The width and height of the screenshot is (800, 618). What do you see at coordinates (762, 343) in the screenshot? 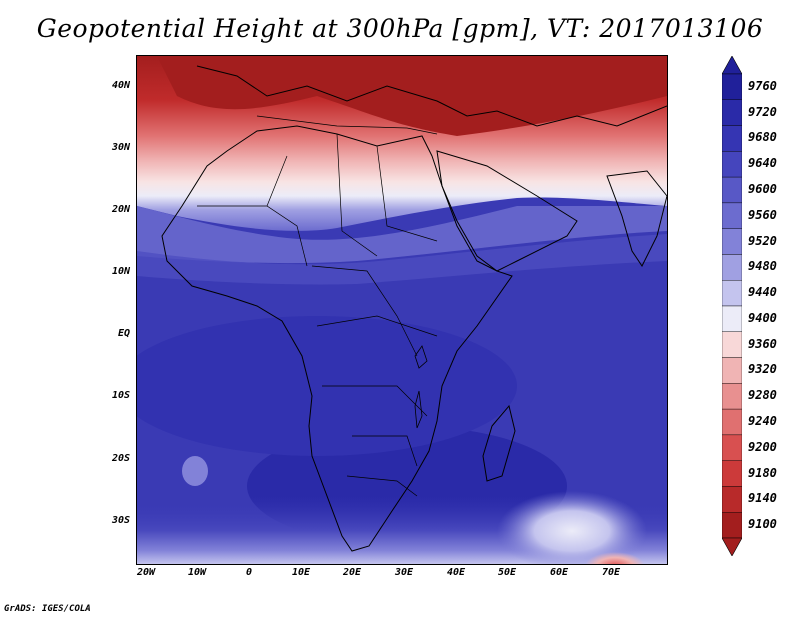
I see `colorbar-level-label: 9360` at bounding box center [762, 343].